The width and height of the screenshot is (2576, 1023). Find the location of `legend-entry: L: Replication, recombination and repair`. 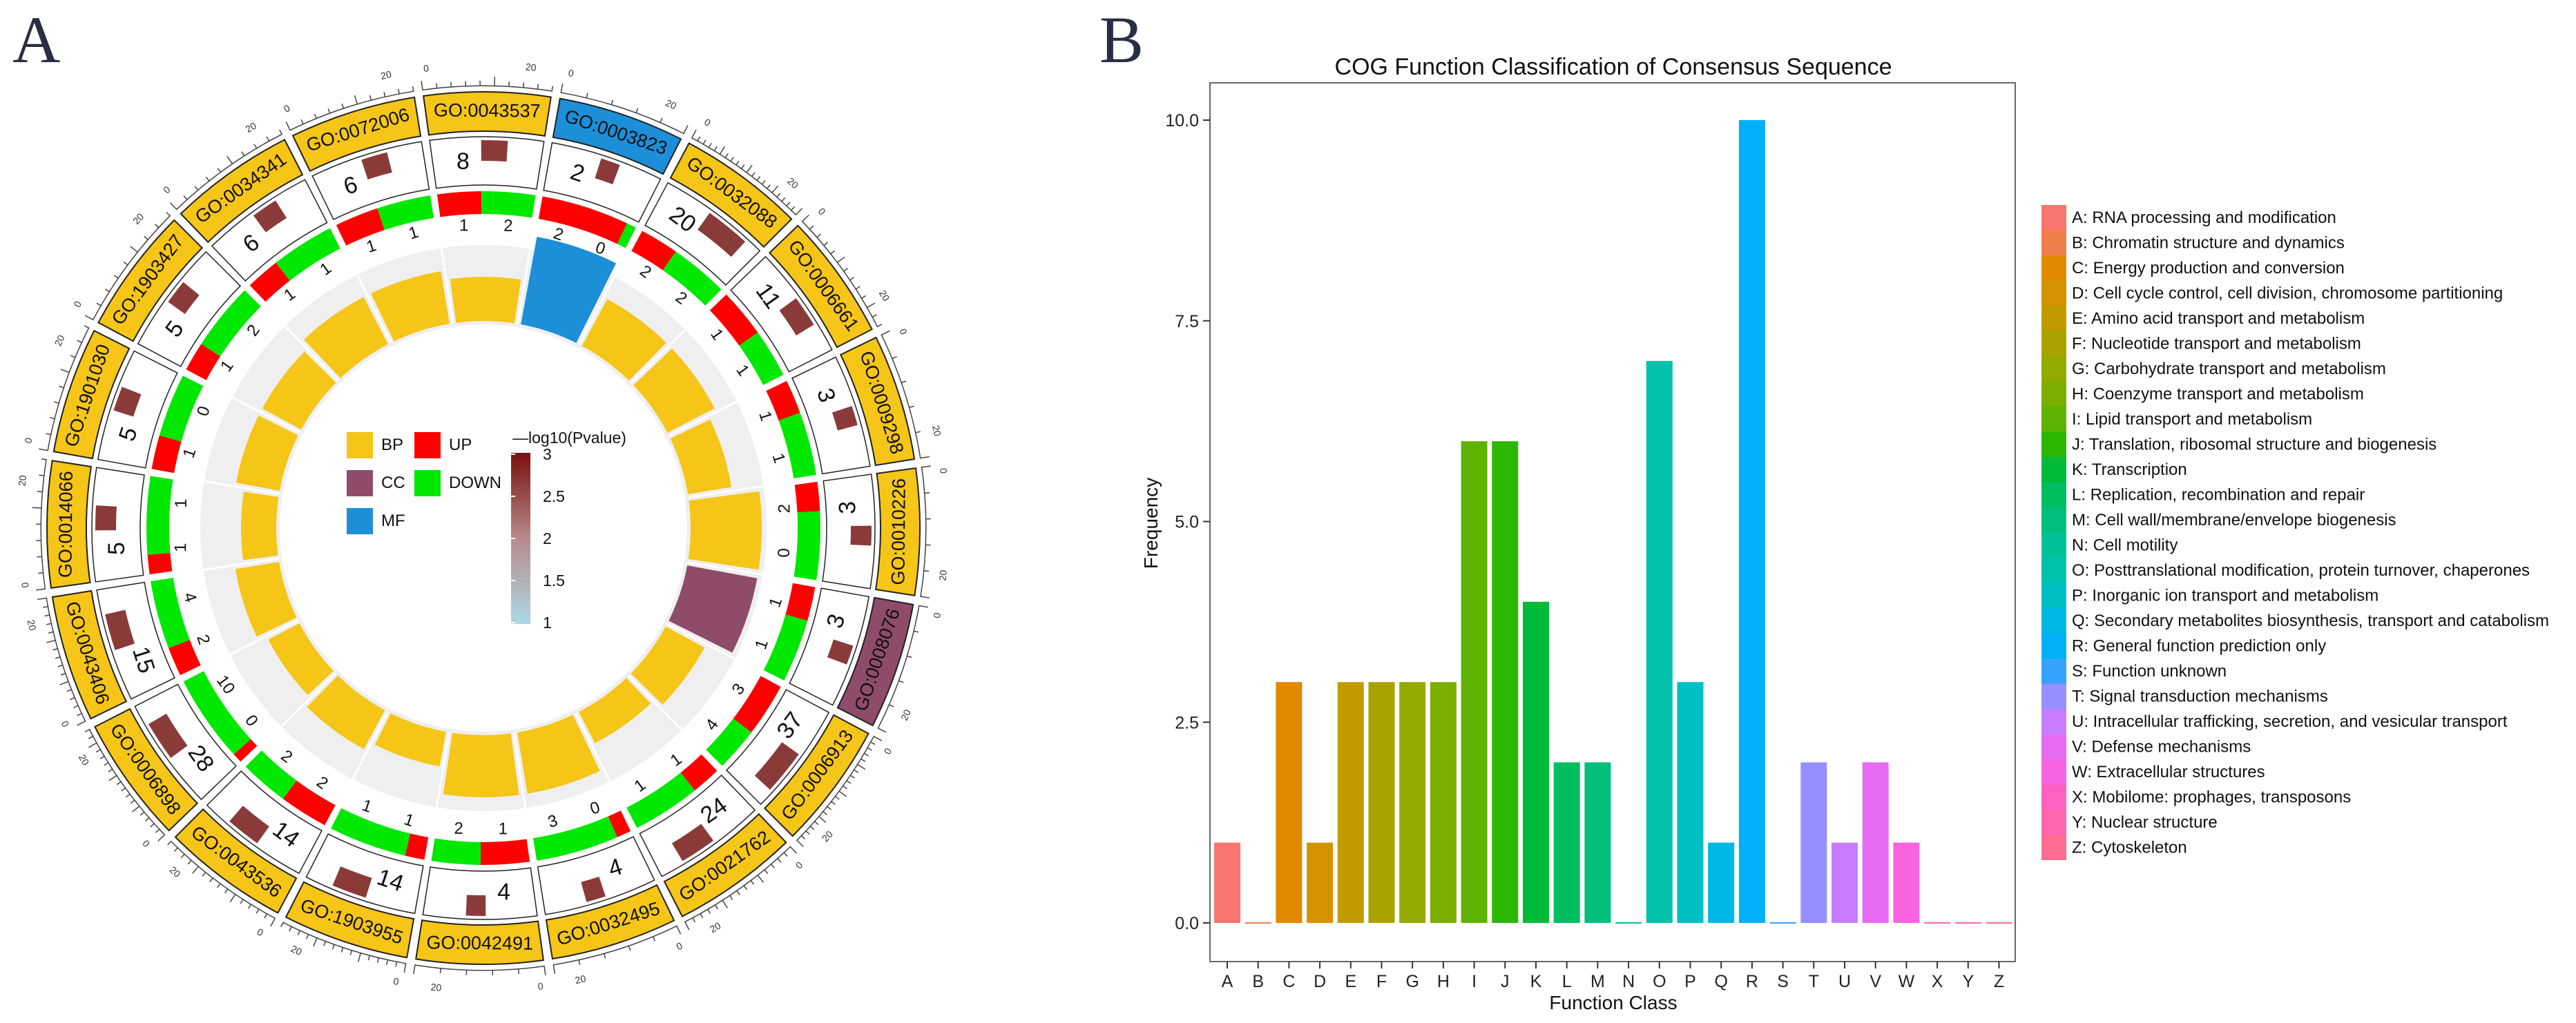

legend-entry: L: Replication, recombination and repair is located at coordinates (2218, 496).